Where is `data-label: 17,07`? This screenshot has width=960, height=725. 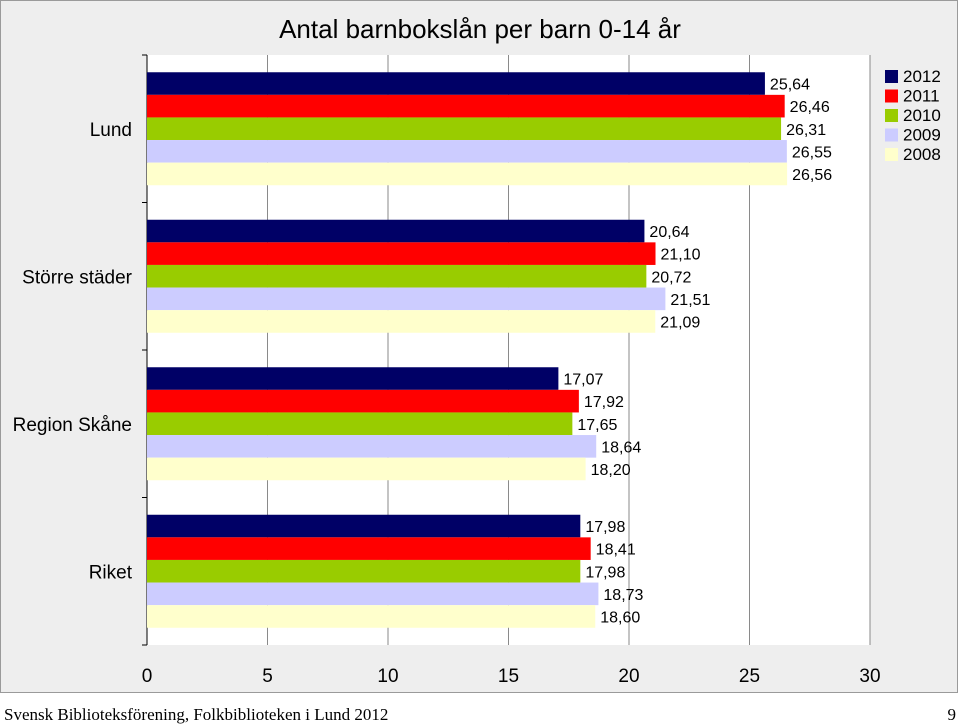 data-label: 17,07 is located at coordinates (583, 380).